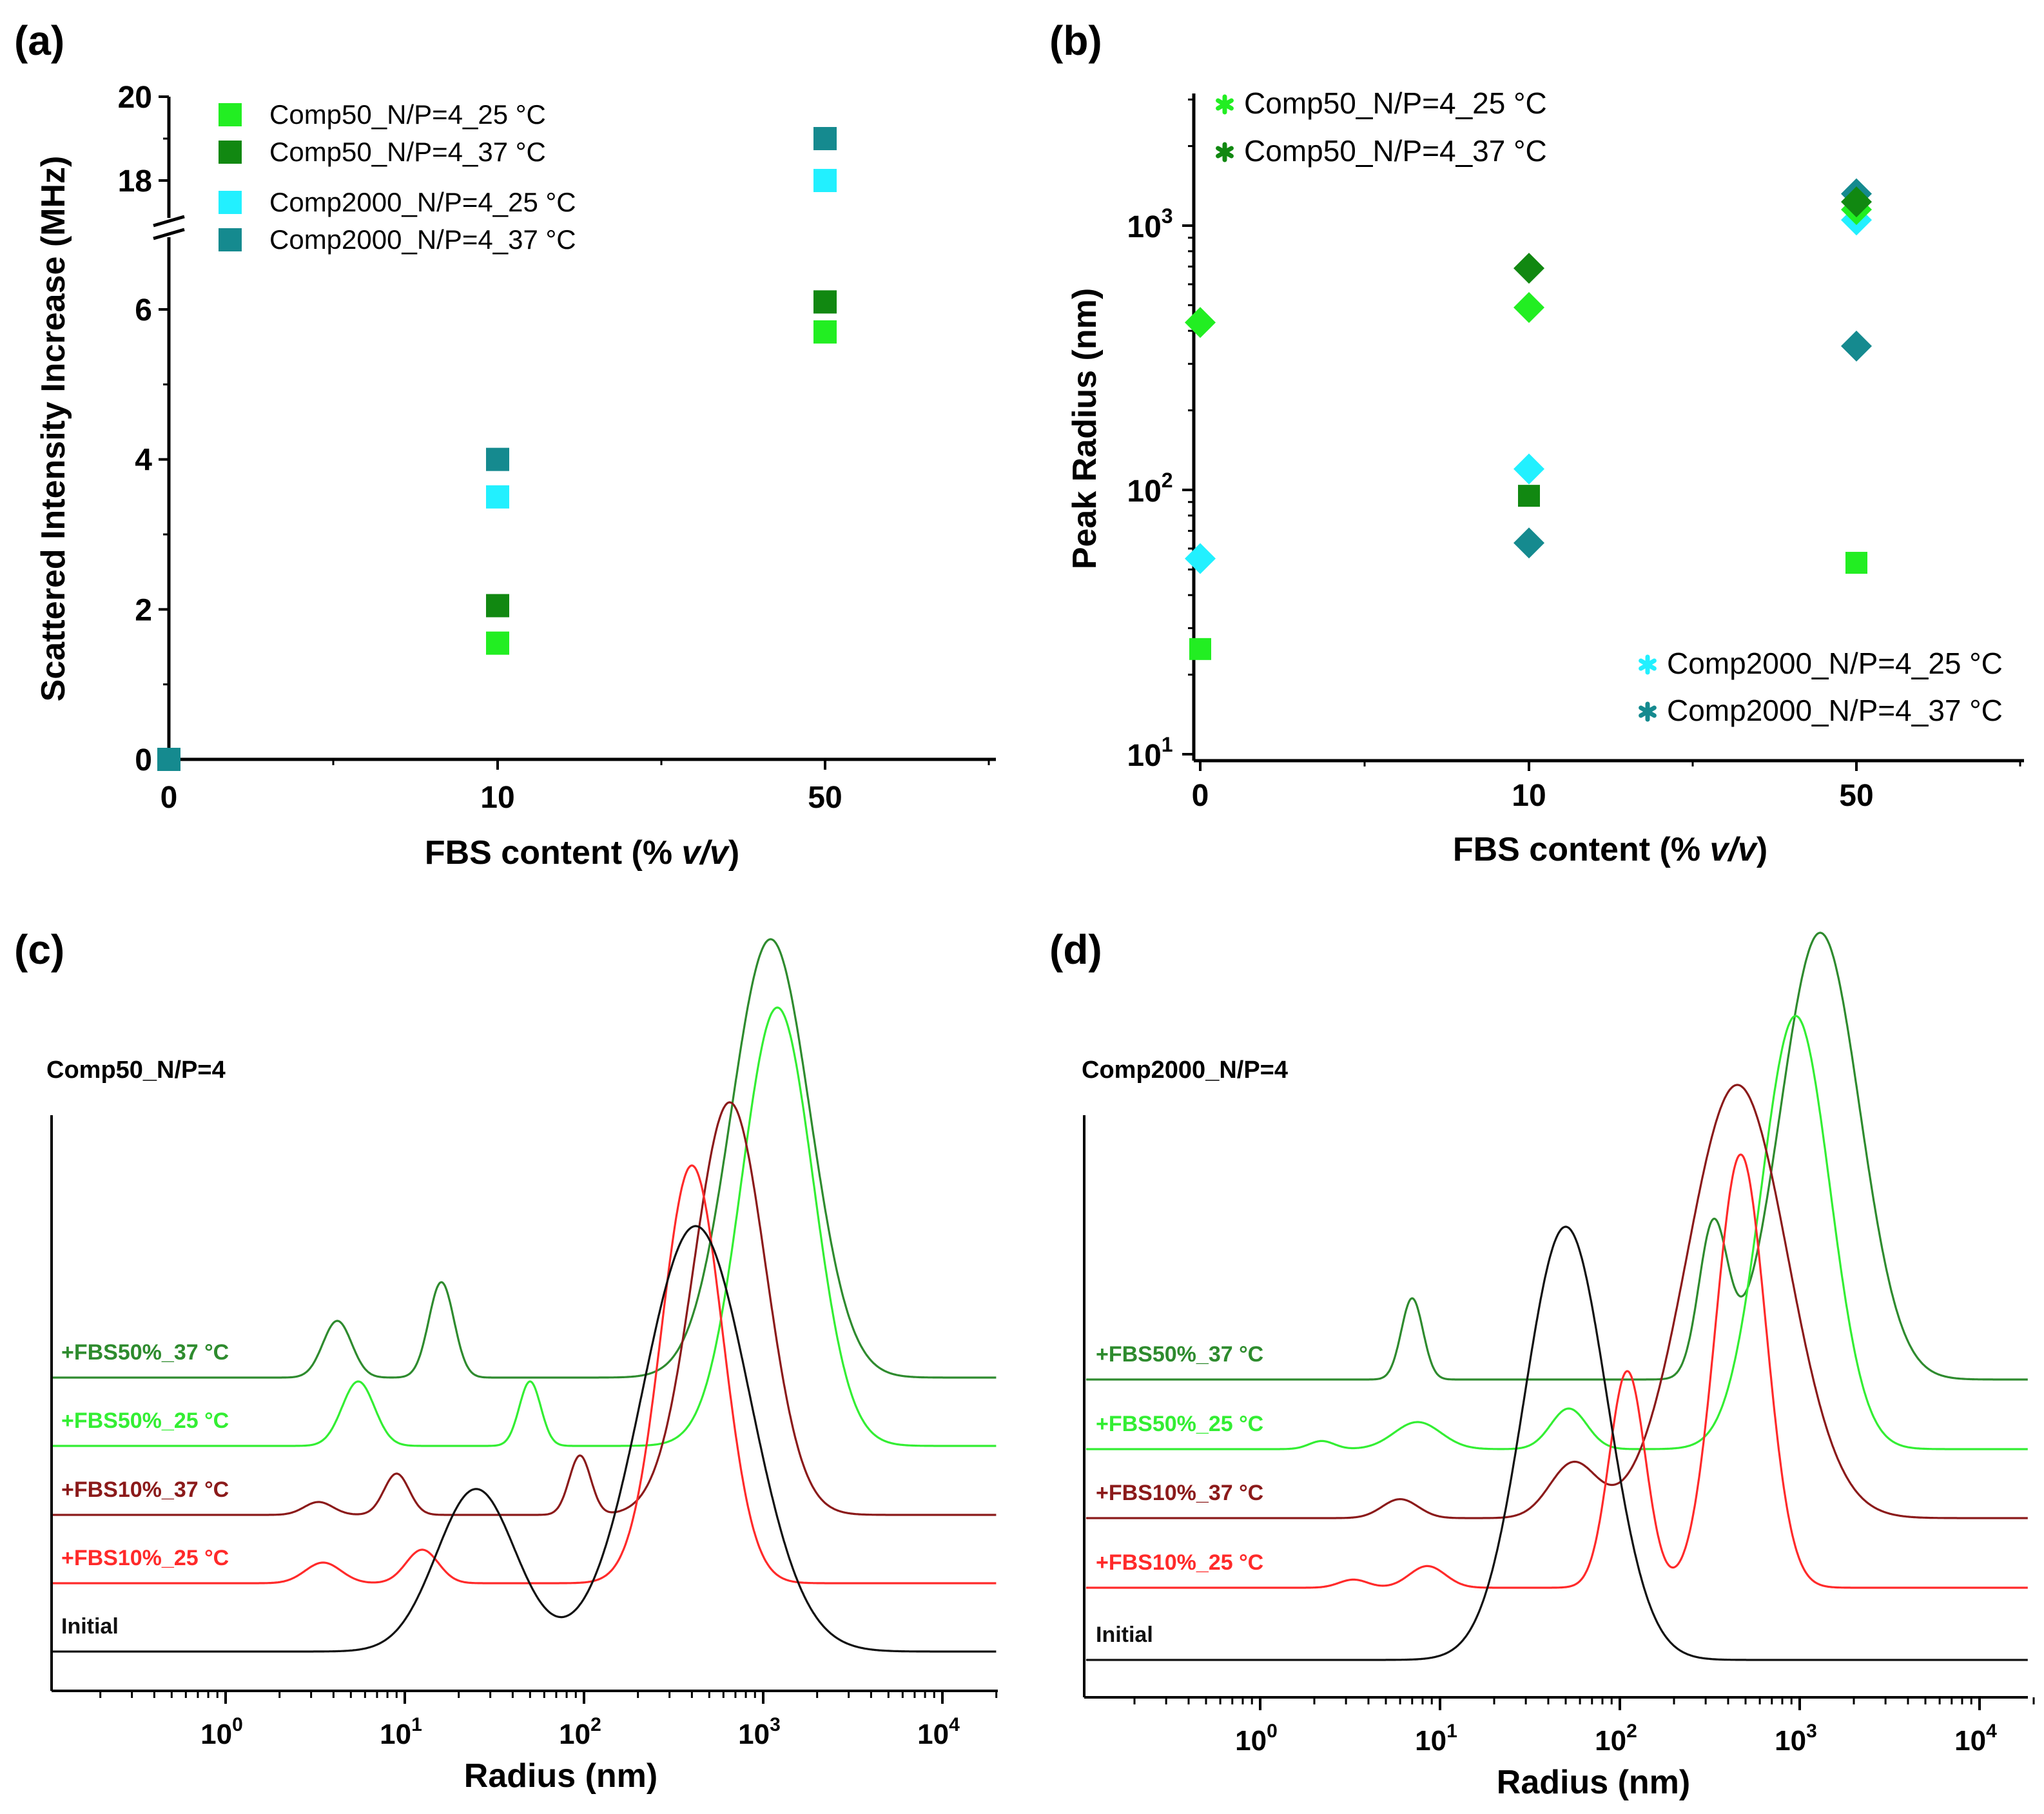 The height and width of the screenshot is (1814, 2044). I want to click on panel-b-x-tick-label: 50, so click(1856, 796).